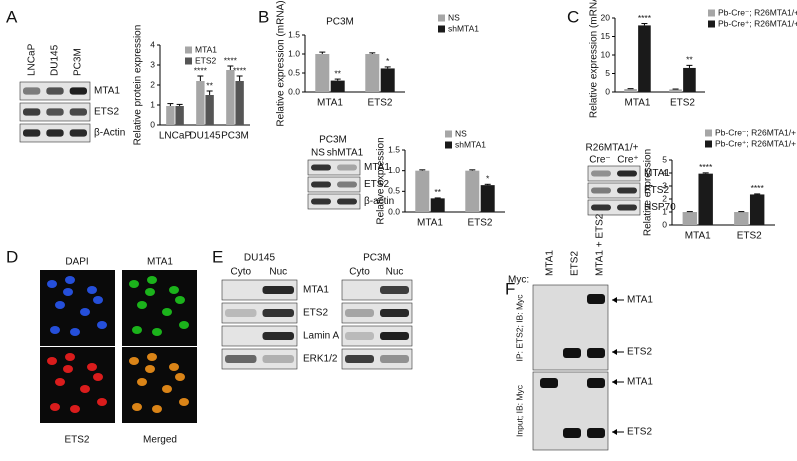 Image resolution: width=797 pixels, height=461 pixels. Describe the element at coordinates (518, 280) in the screenshot. I see `blot-tag: Myc:` at that location.